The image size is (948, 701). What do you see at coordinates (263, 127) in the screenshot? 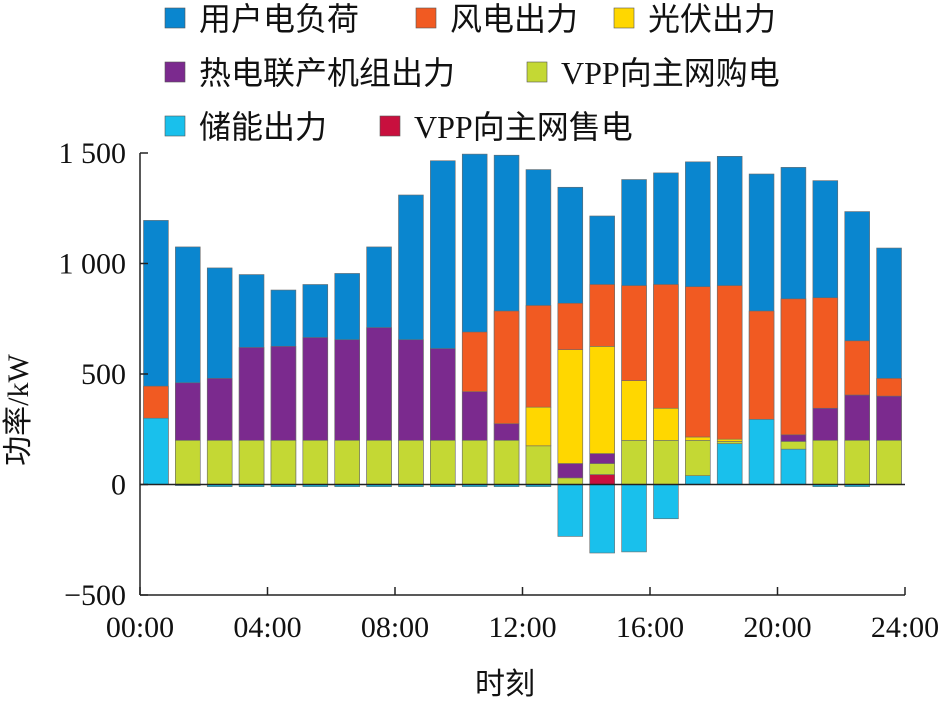
I see `legend-label: 储能出力` at bounding box center [263, 127].